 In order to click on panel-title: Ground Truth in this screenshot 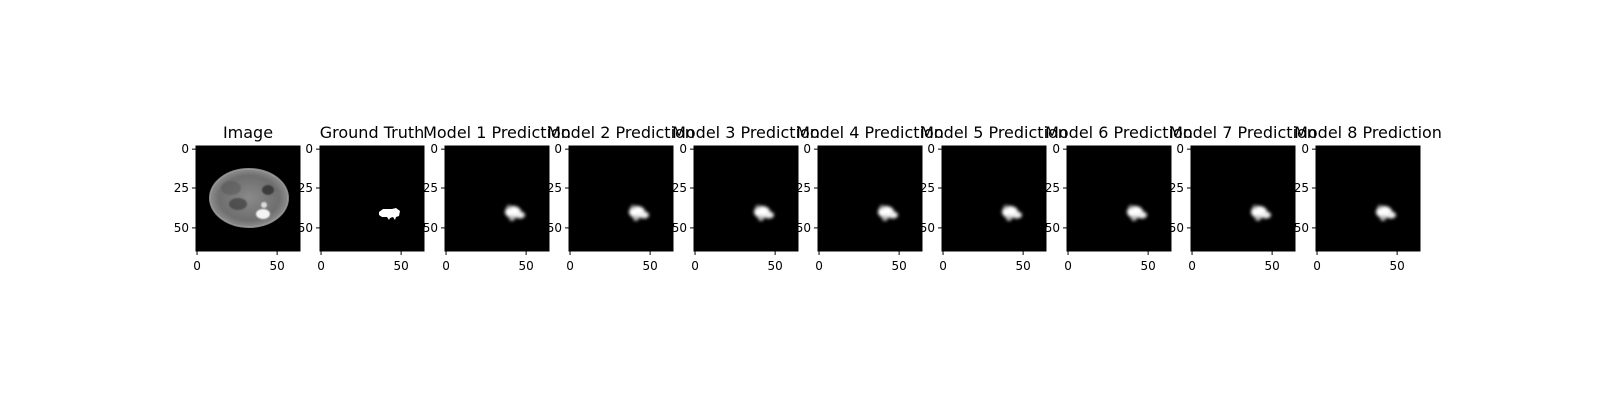, I will do `click(372, 132)`.